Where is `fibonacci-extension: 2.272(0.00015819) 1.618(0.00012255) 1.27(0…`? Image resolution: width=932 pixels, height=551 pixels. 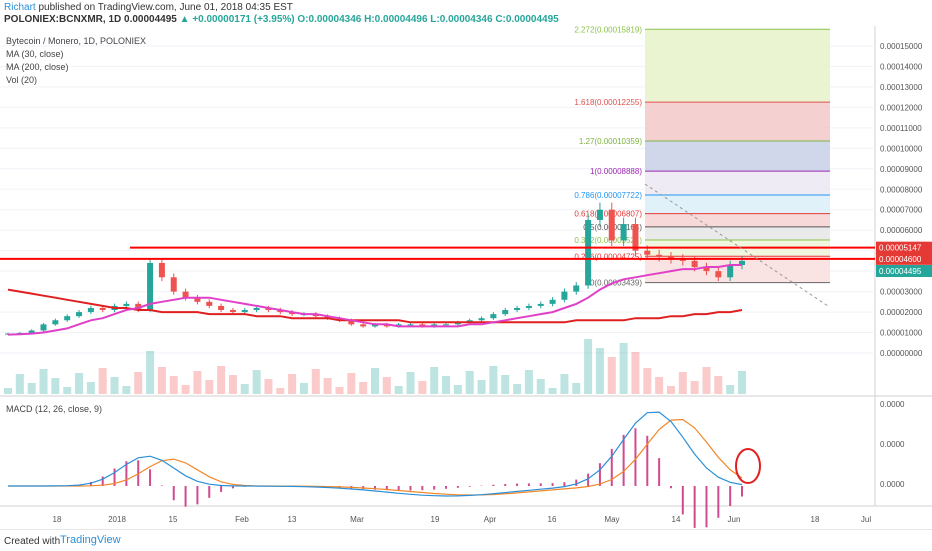 fibonacci-extension: 2.272(0.00015819) 1.618(0.00012255) 1.27(0… is located at coordinates (702, 157).